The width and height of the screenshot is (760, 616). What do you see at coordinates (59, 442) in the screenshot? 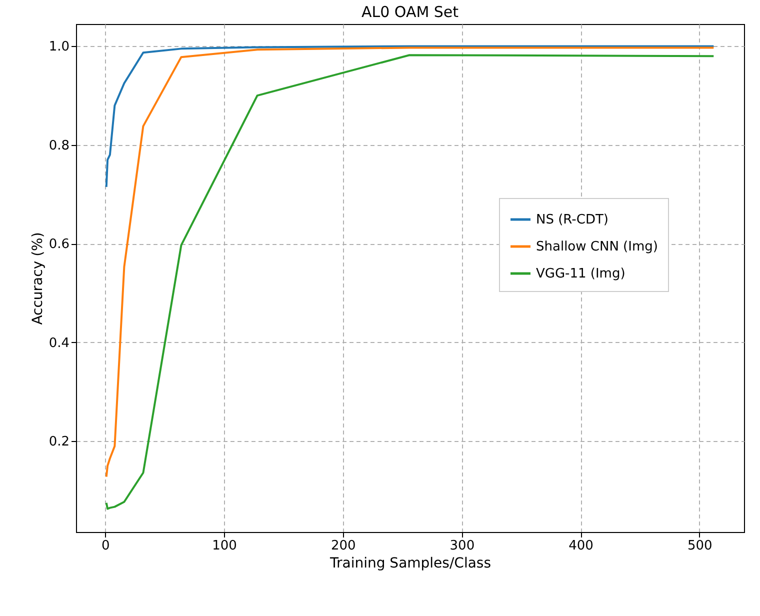
I see `y-tick-label: 0.2` at bounding box center [59, 442].